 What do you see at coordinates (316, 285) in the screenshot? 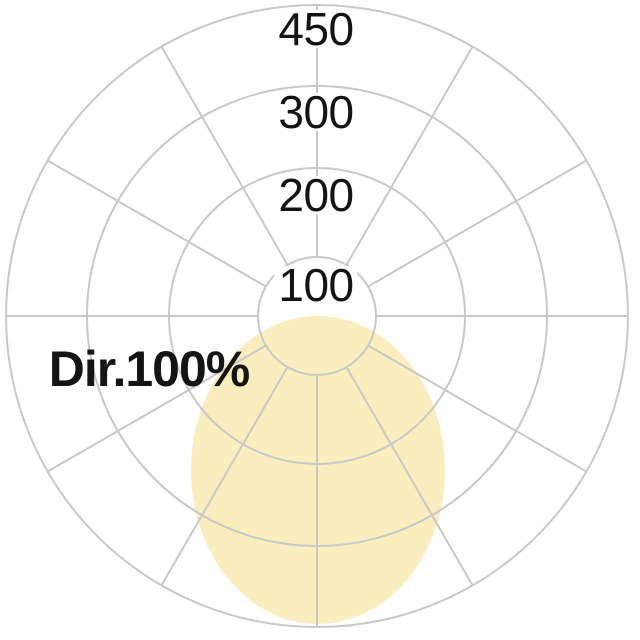
I see `ring-label-100: 100` at bounding box center [316, 285].